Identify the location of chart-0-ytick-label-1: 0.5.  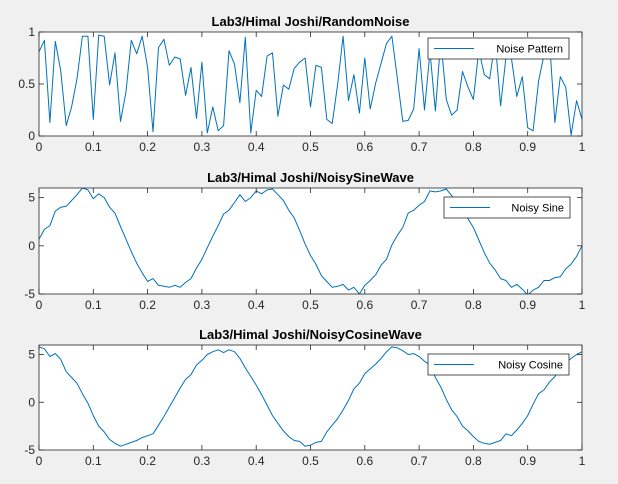
(26, 84).